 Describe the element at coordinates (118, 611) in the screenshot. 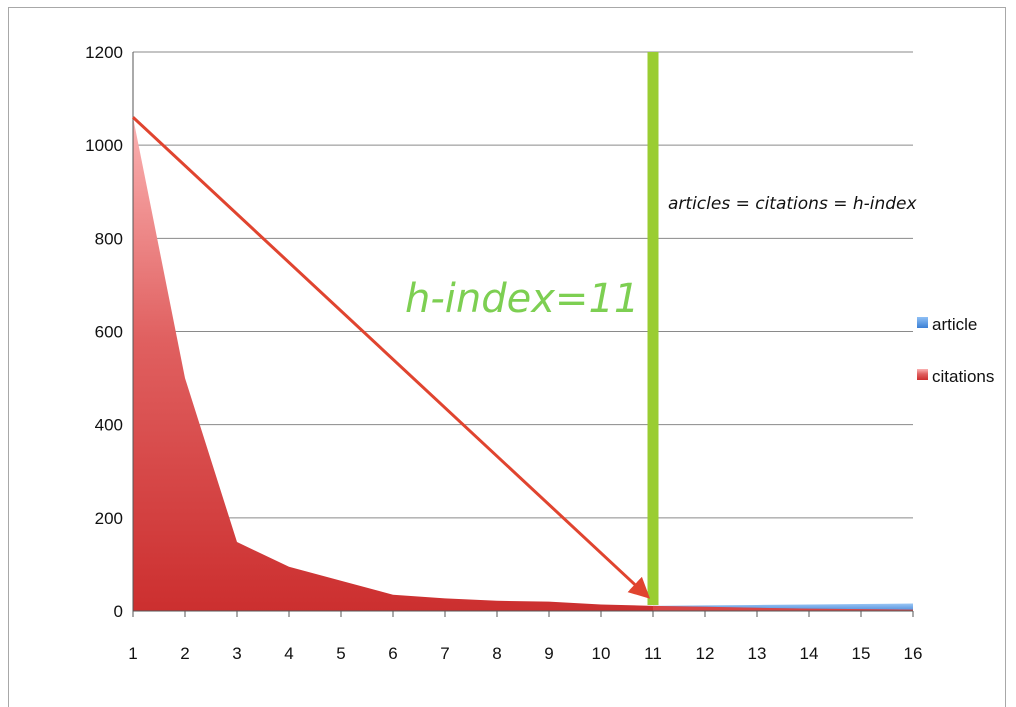

I see `y-tick-label-0: 0` at that location.